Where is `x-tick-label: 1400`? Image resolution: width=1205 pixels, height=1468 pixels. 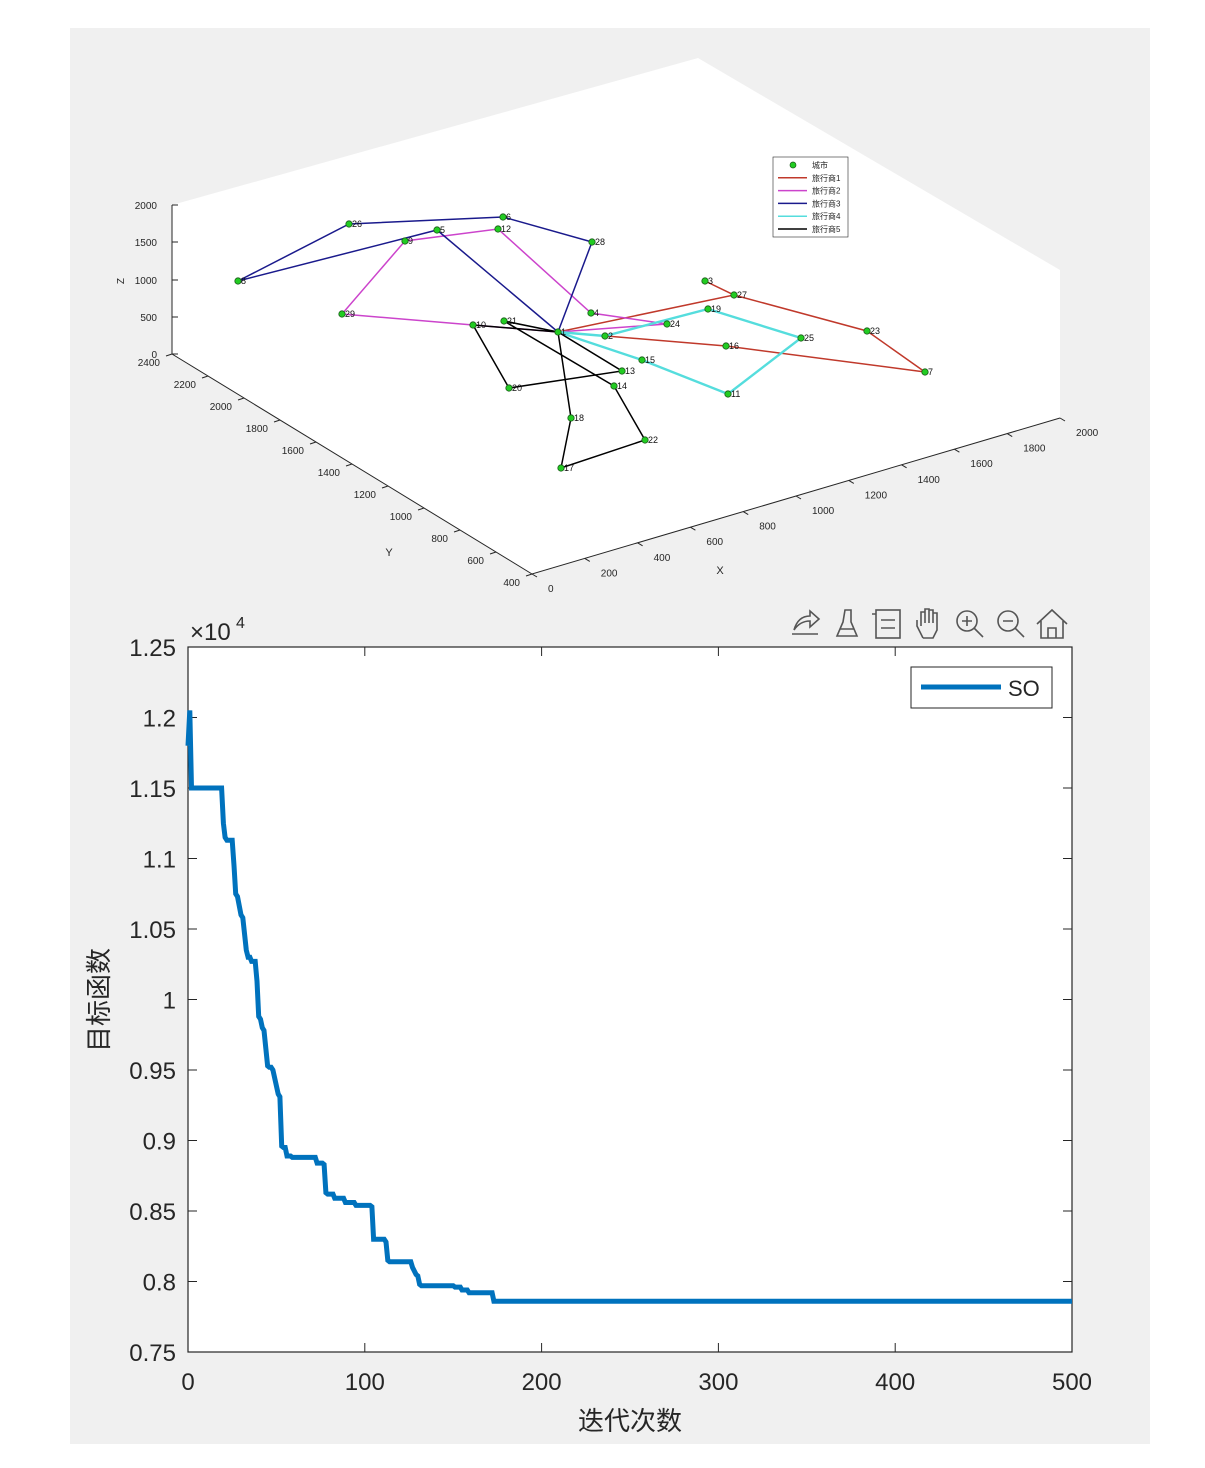 x-tick-label: 1400 is located at coordinates (929, 480).